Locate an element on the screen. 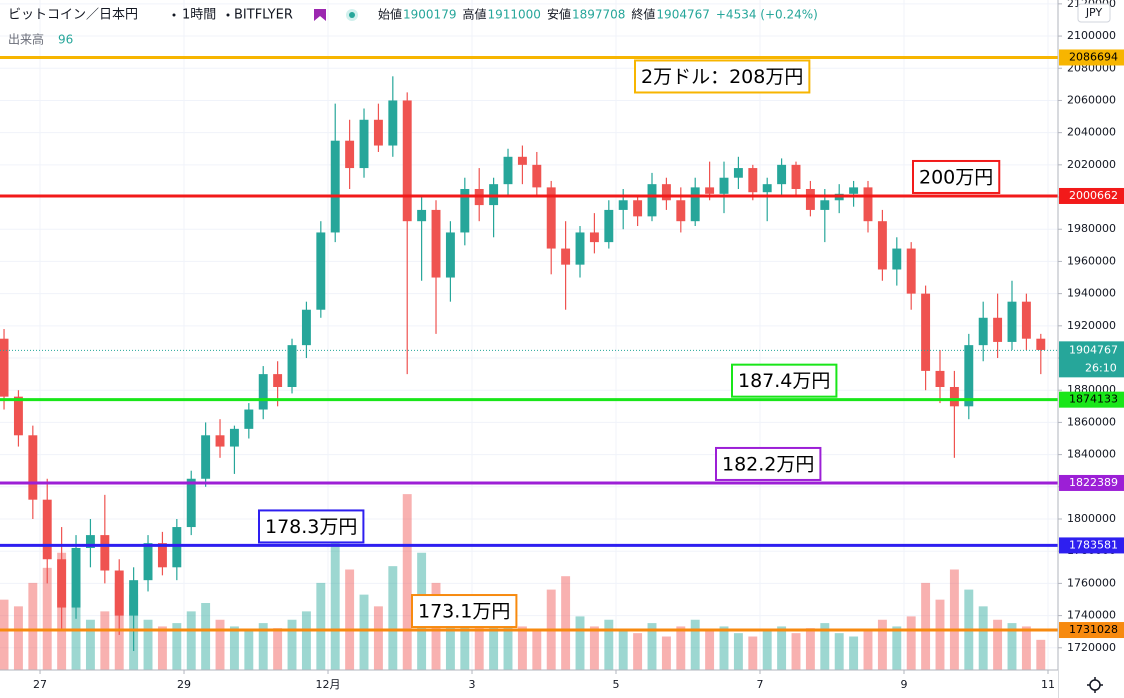 The image size is (1124, 698). time-axis-bg is located at coordinates (529, 684).